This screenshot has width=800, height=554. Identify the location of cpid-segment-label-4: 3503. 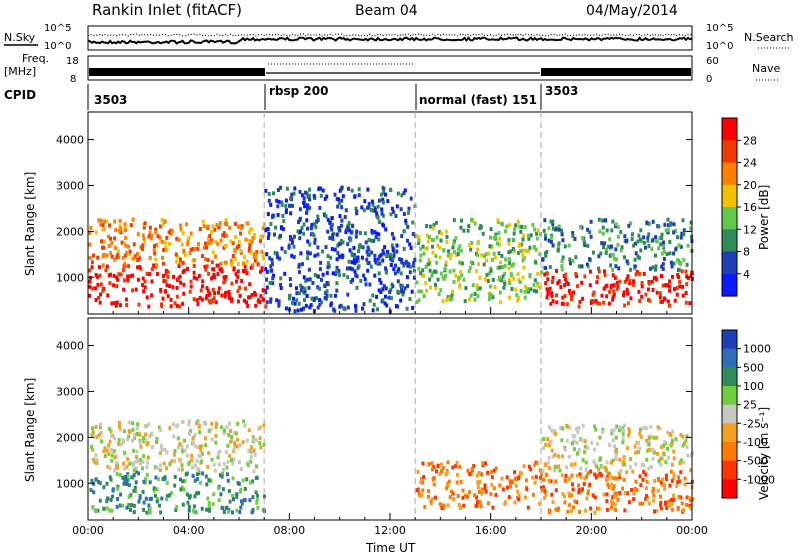
(561, 91).